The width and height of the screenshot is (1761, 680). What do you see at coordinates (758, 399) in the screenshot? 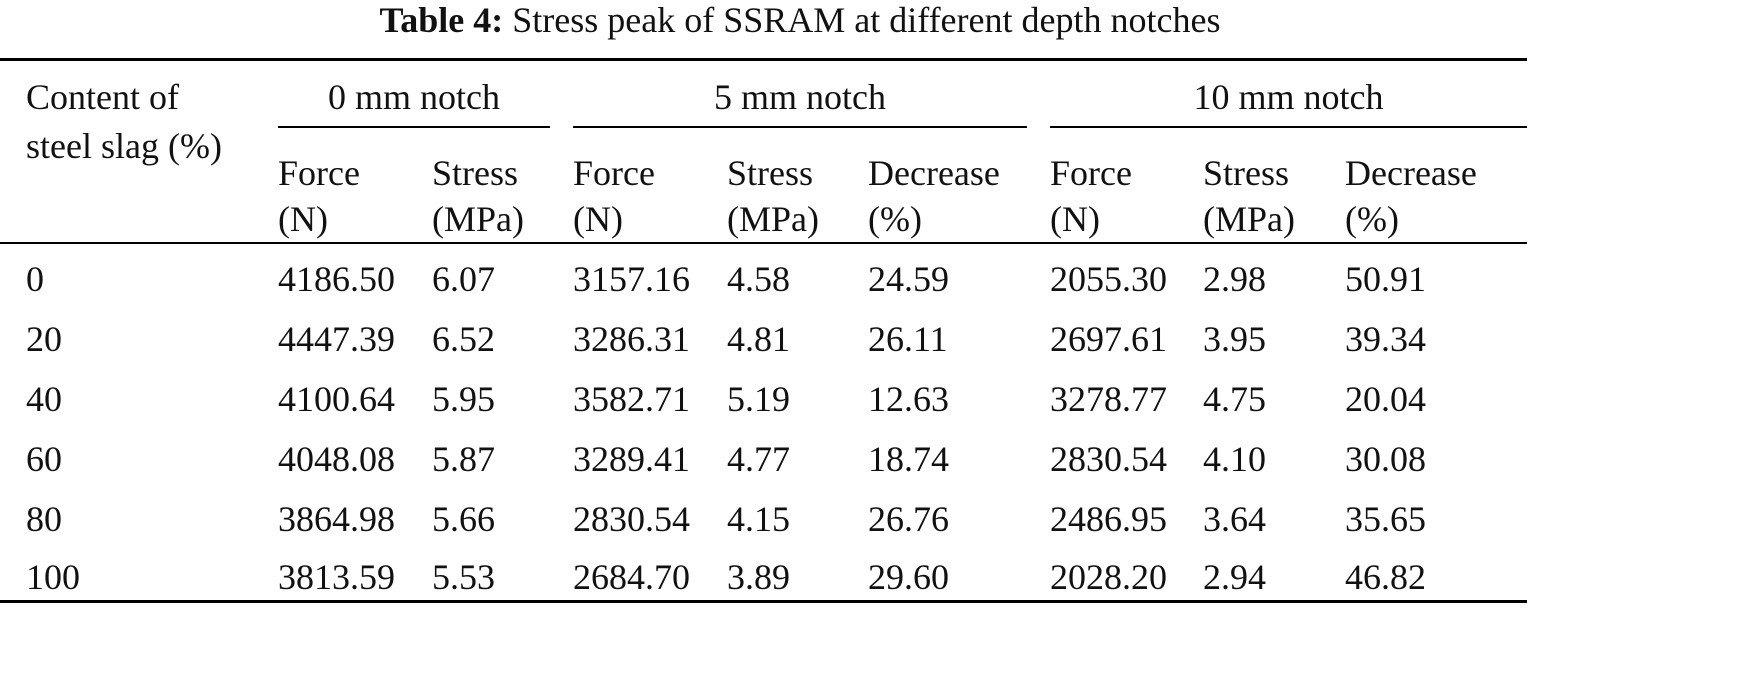
I see `table-cell: 5.19` at bounding box center [758, 399].